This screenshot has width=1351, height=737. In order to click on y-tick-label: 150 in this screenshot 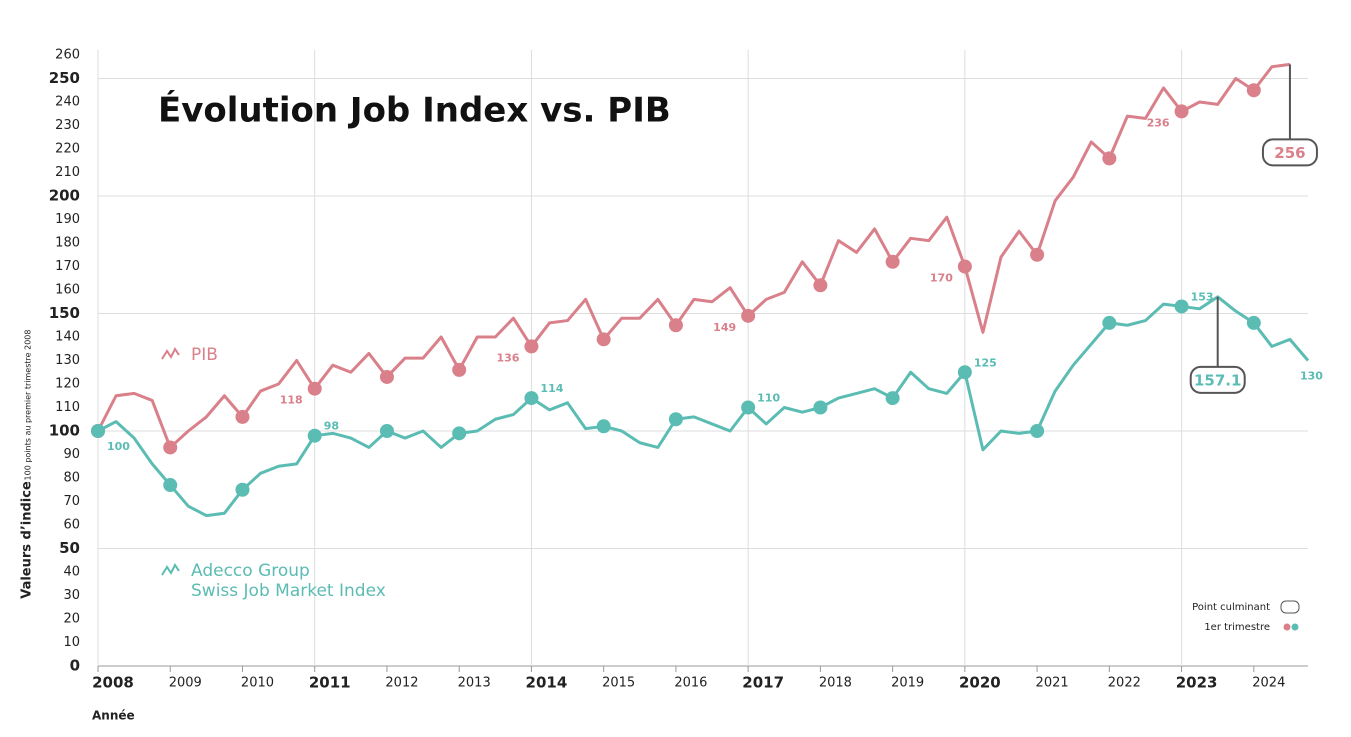, I will do `click(64, 313)`.